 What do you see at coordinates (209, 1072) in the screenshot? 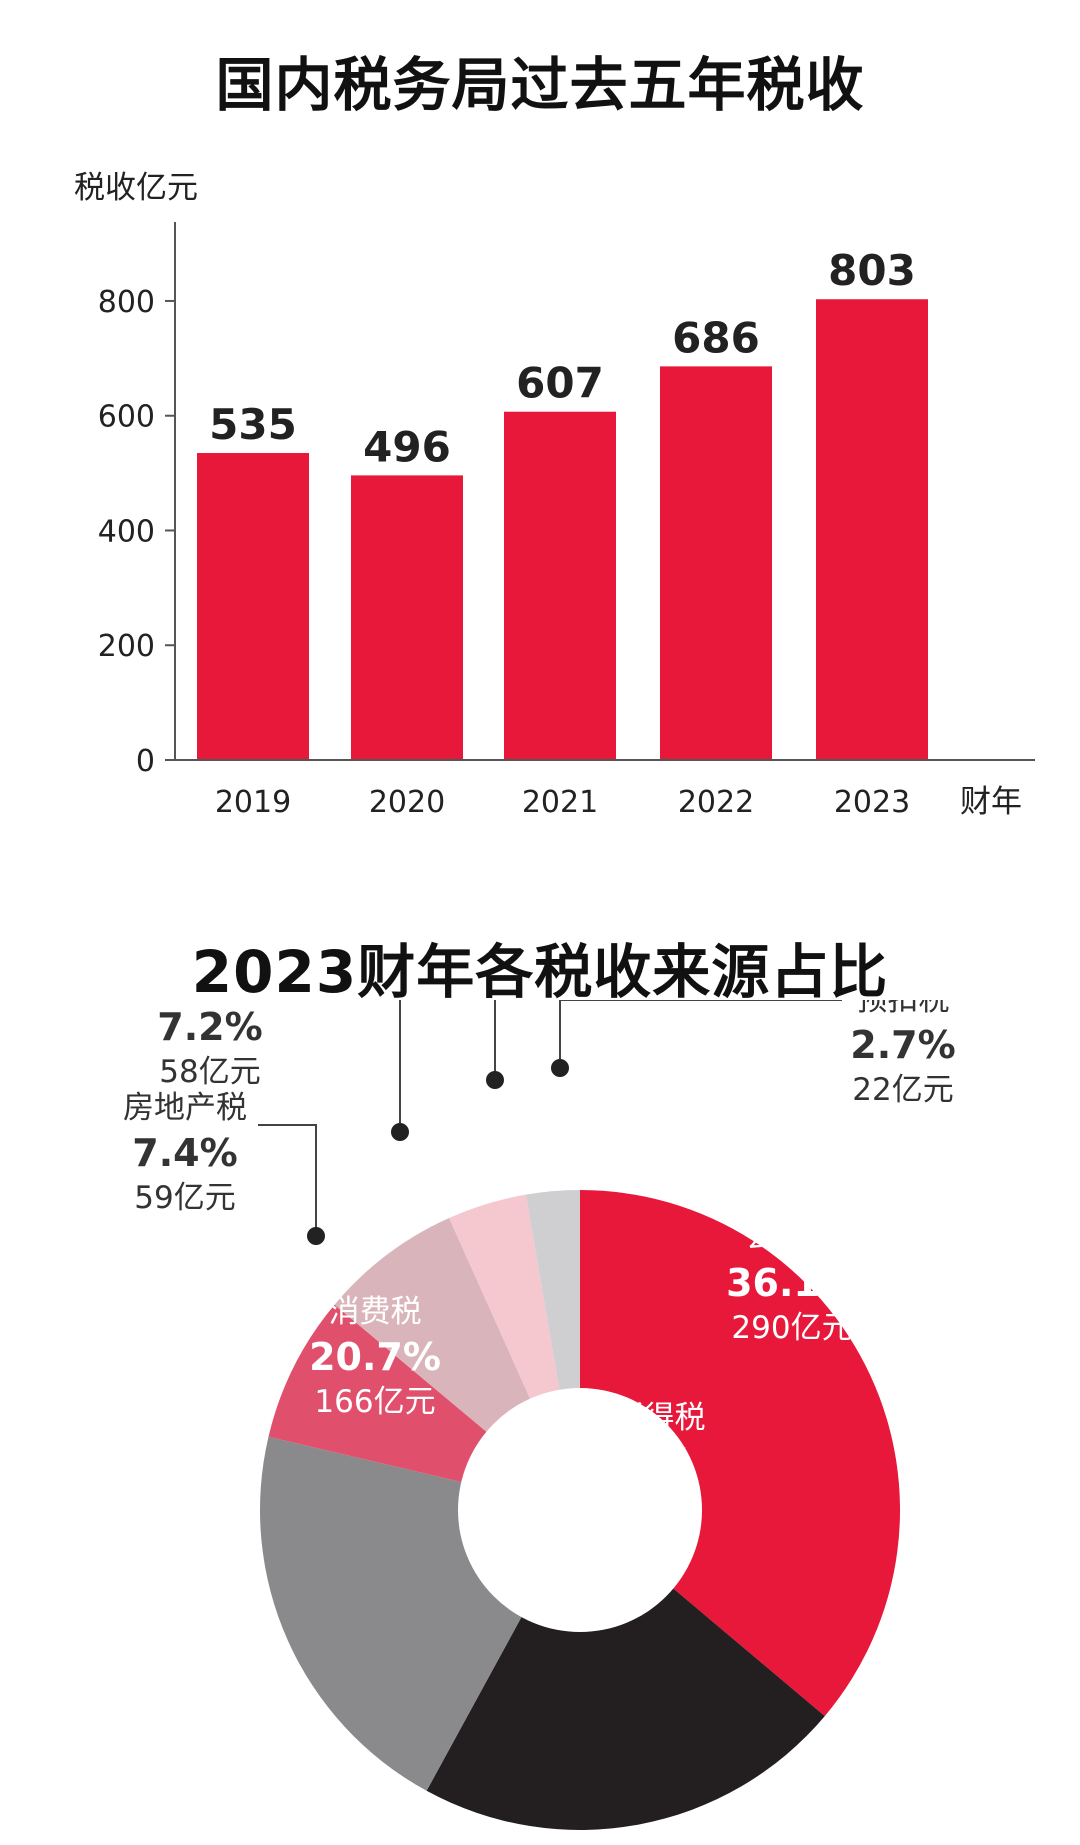
I see `slice-amount-label: 58亿元` at bounding box center [209, 1072].